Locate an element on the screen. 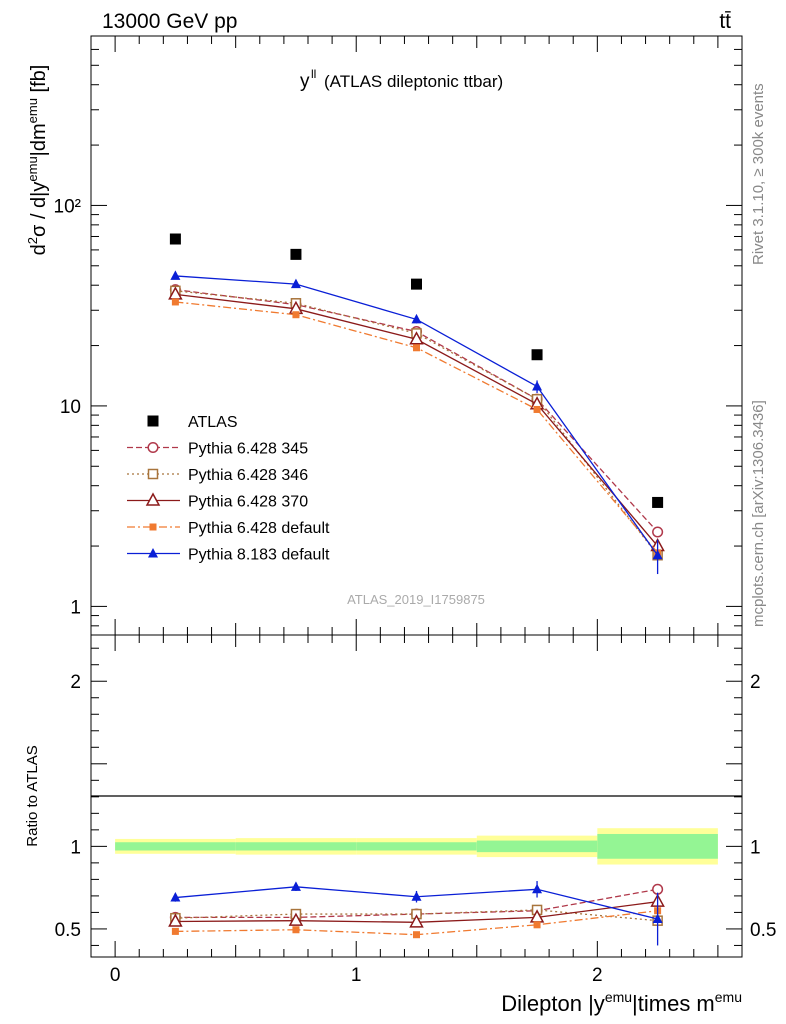  point-p345 is located at coordinates (658, 532).